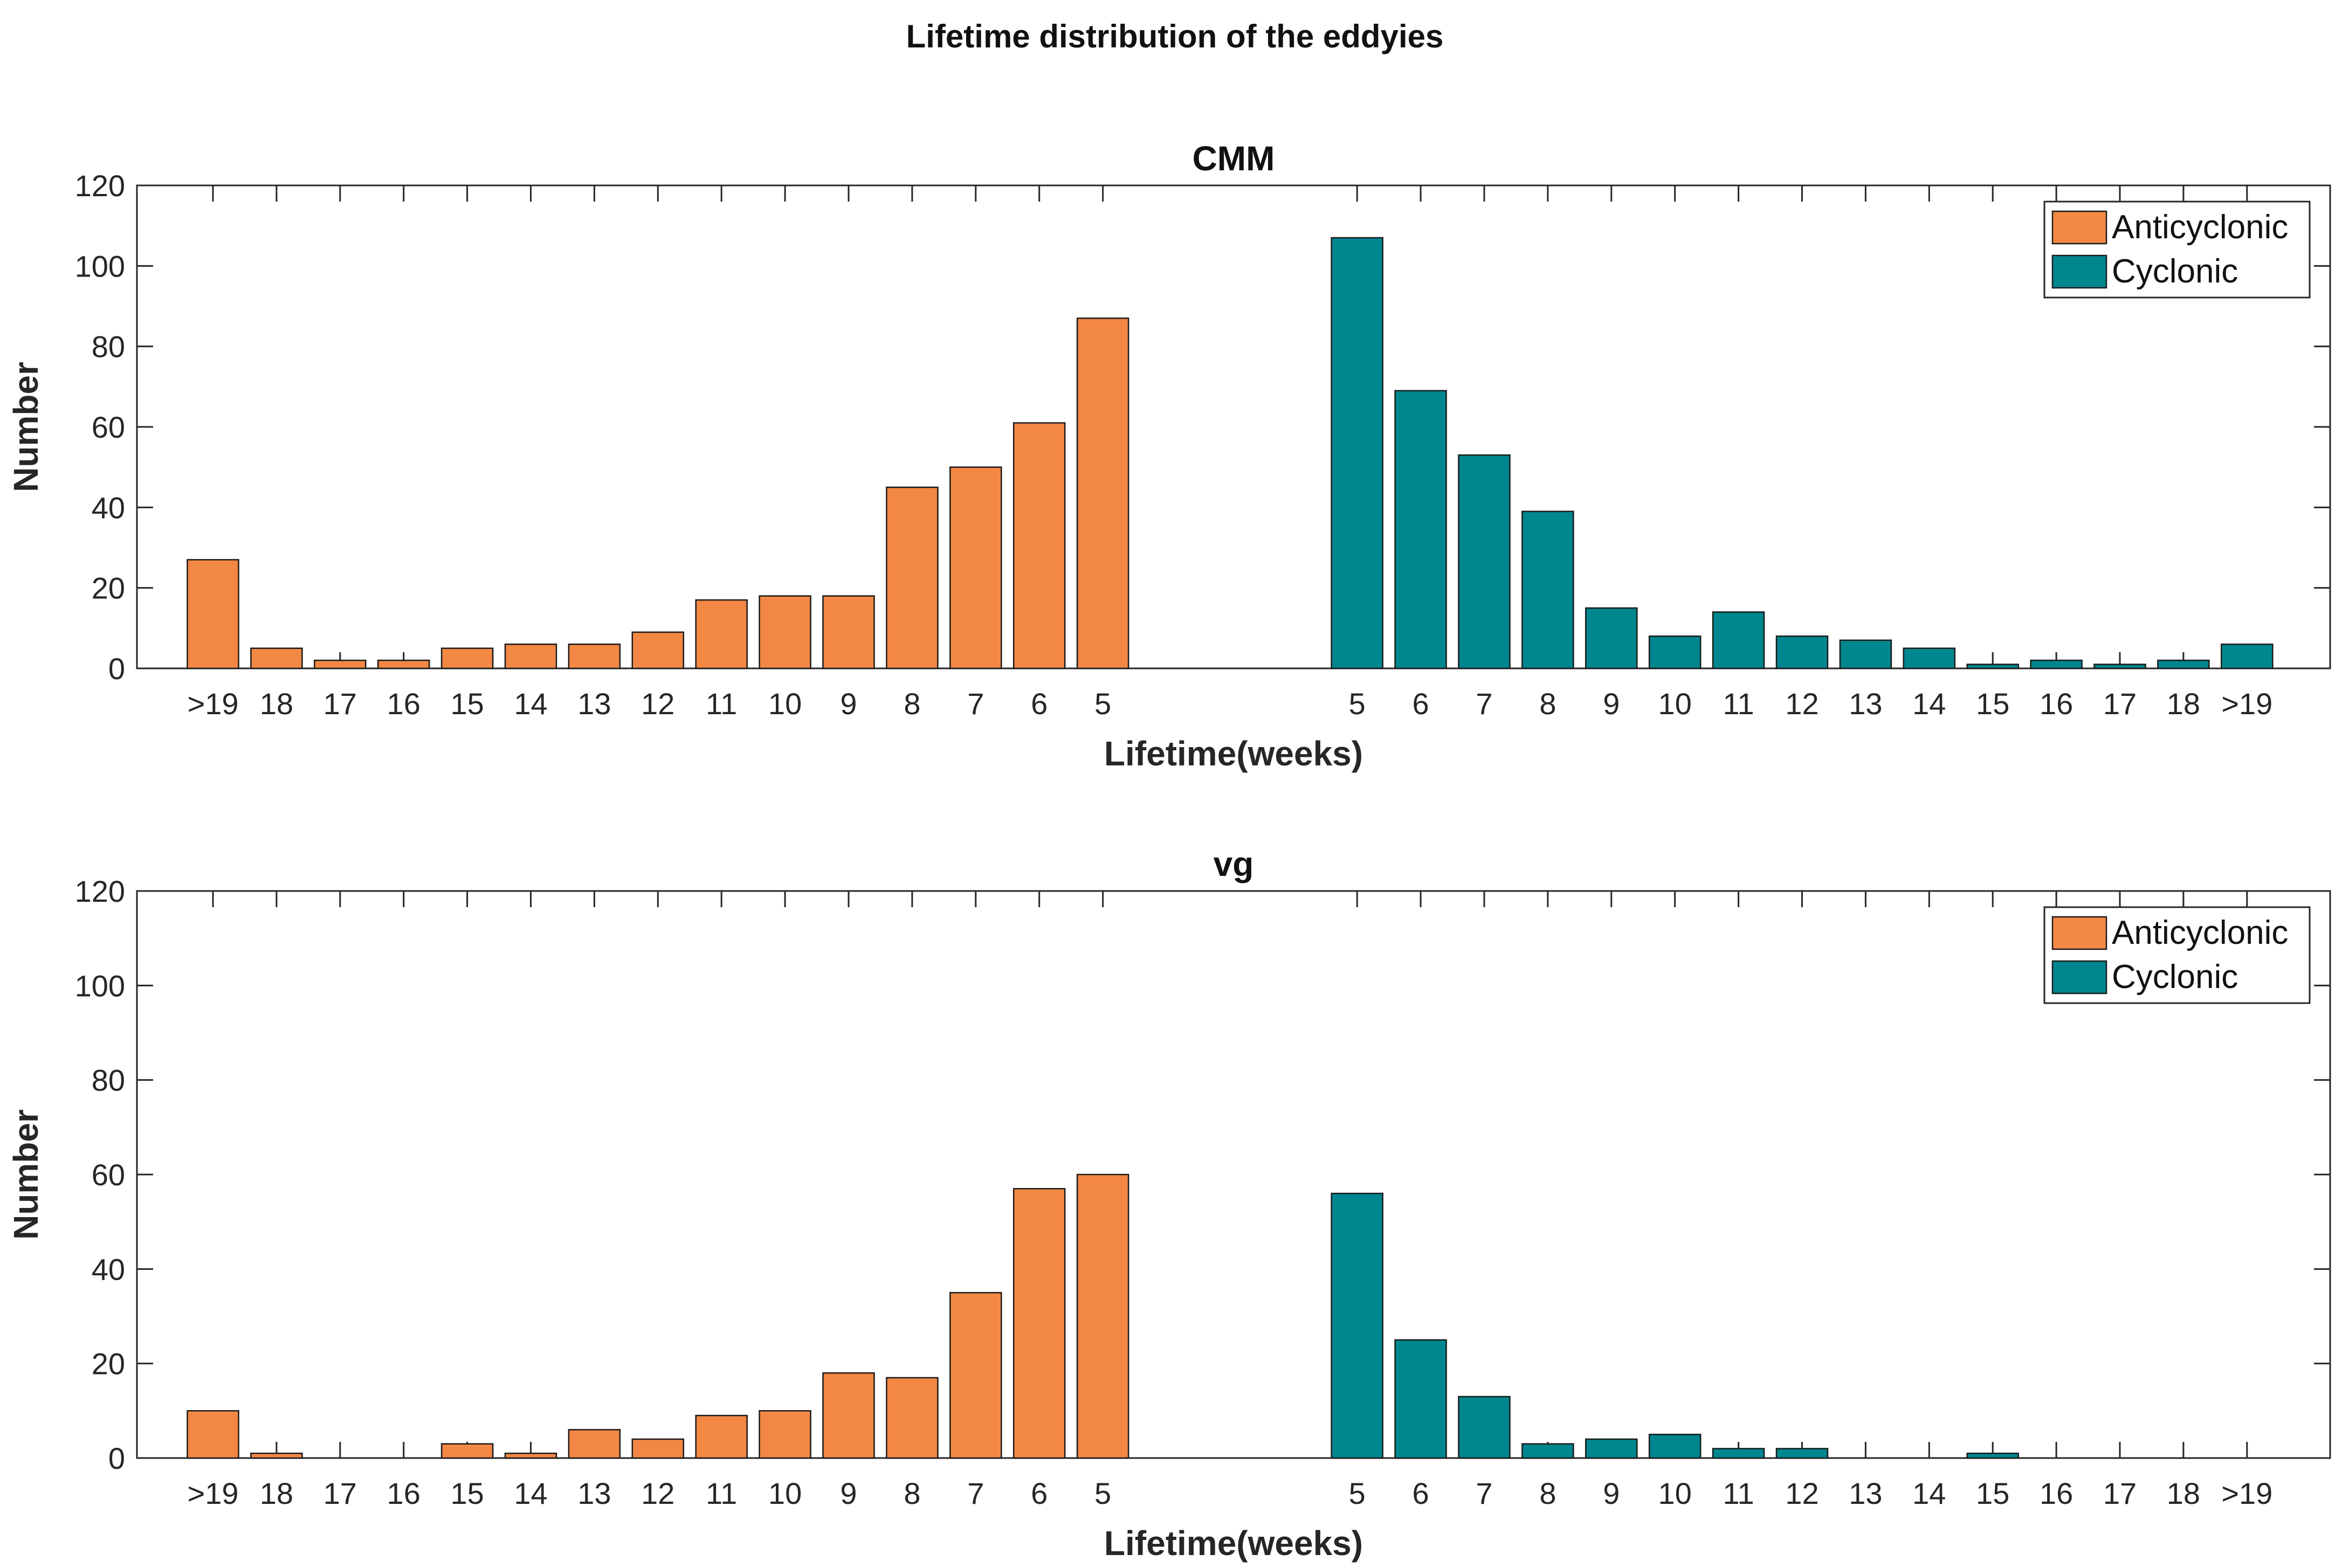 The image size is (2349, 1568). I want to click on y-tick-label: 0, so click(117, 669).